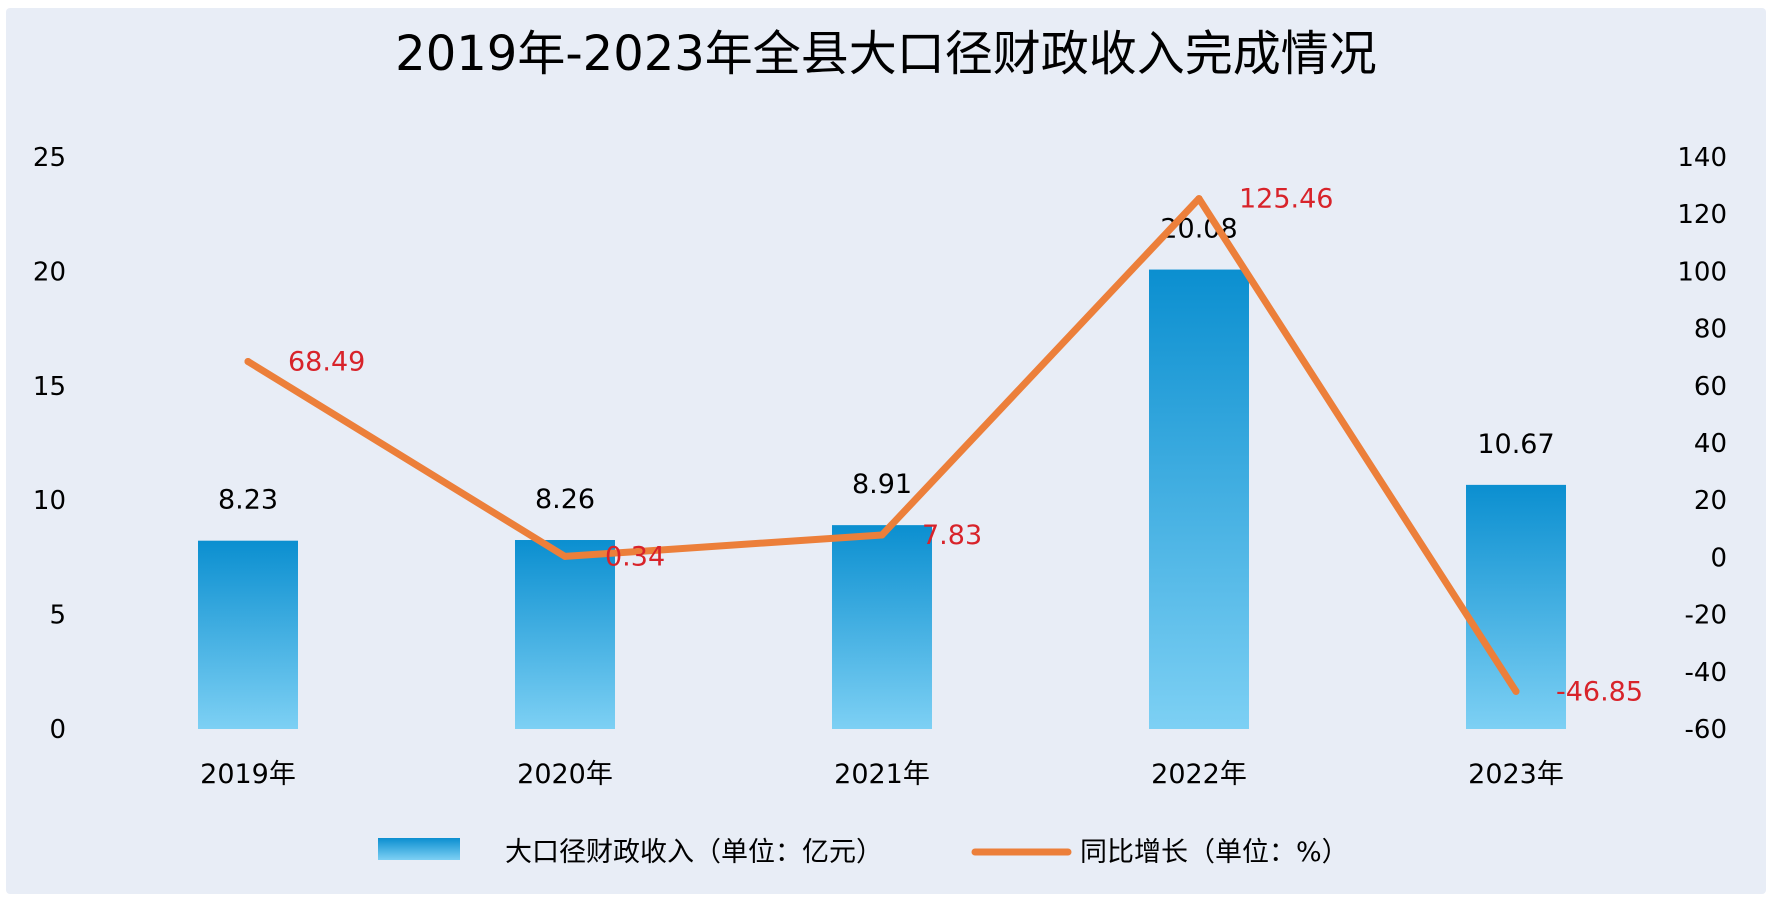  Describe the element at coordinates (326, 362) in the screenshot. I see `line-data-label: 68.49` at that location.